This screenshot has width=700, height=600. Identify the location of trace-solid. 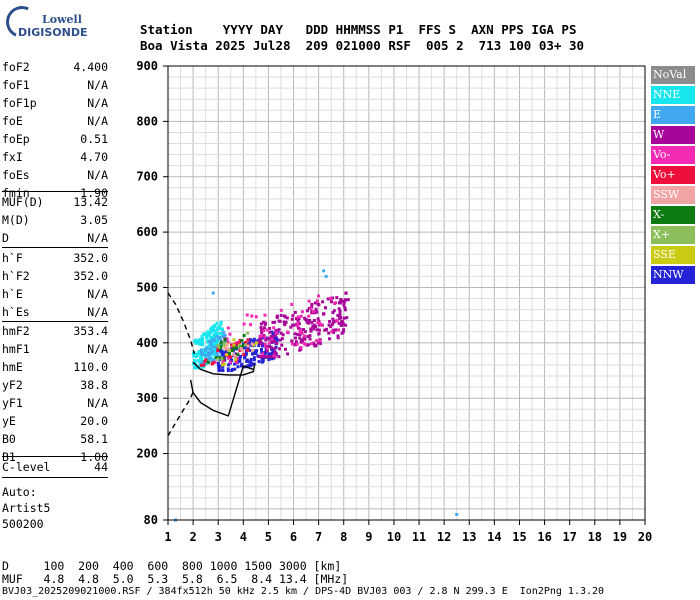
(224, 368).